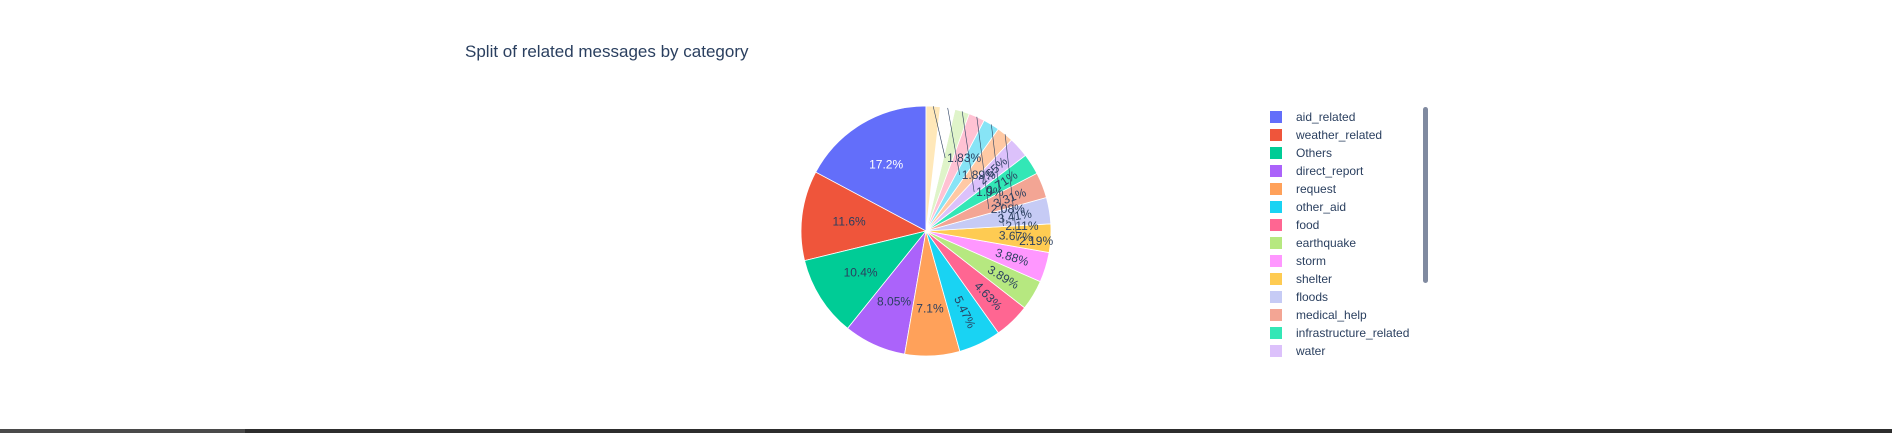 The image size is (1892, 433). What do you see at coordinates (1425, 195) in the screenshot?
I see `legend-scrollbar` at bounding box center [1425, 195].